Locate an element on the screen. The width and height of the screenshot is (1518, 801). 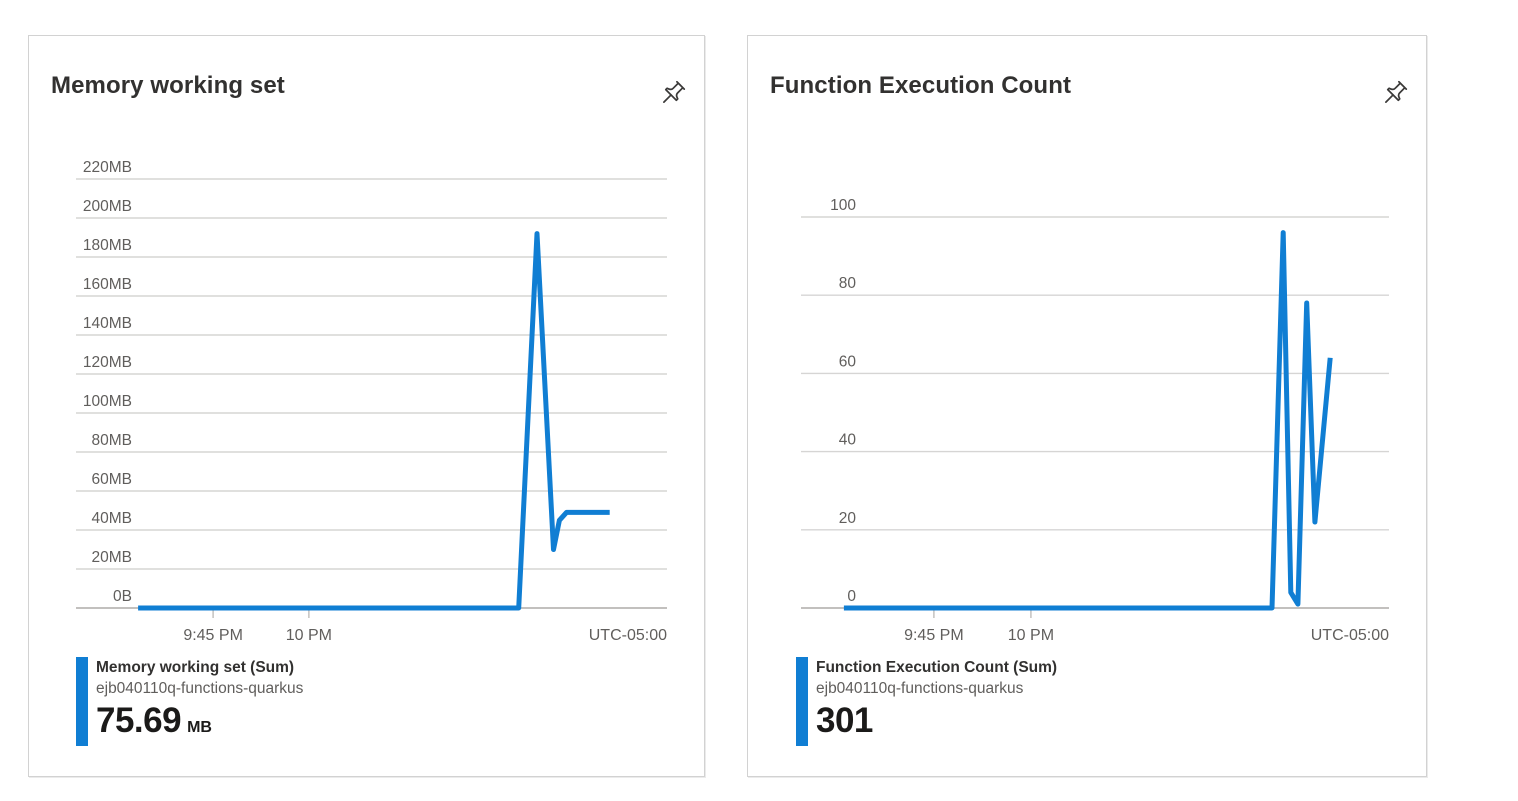
legend-aggregate-value: 301 is located at coordinates (936, 724).